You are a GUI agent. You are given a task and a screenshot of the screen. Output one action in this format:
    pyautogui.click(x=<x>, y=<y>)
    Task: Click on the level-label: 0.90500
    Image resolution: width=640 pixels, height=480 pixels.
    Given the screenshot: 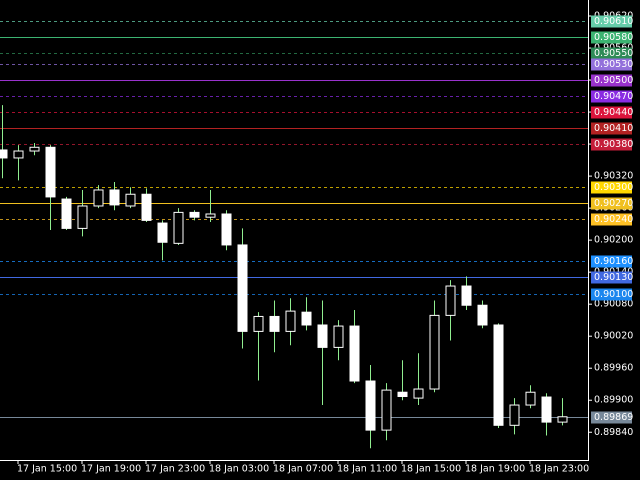 What is the action you would take?
    pyautogui.click(x=613, y=80)
    